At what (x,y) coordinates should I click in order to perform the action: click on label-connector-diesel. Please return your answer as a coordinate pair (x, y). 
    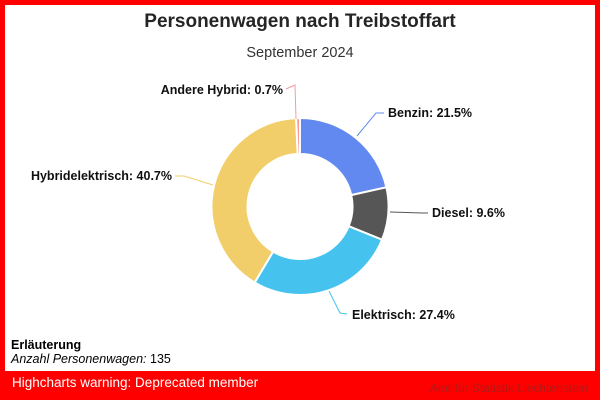
    Looking at the image, I should click on (408, 212).